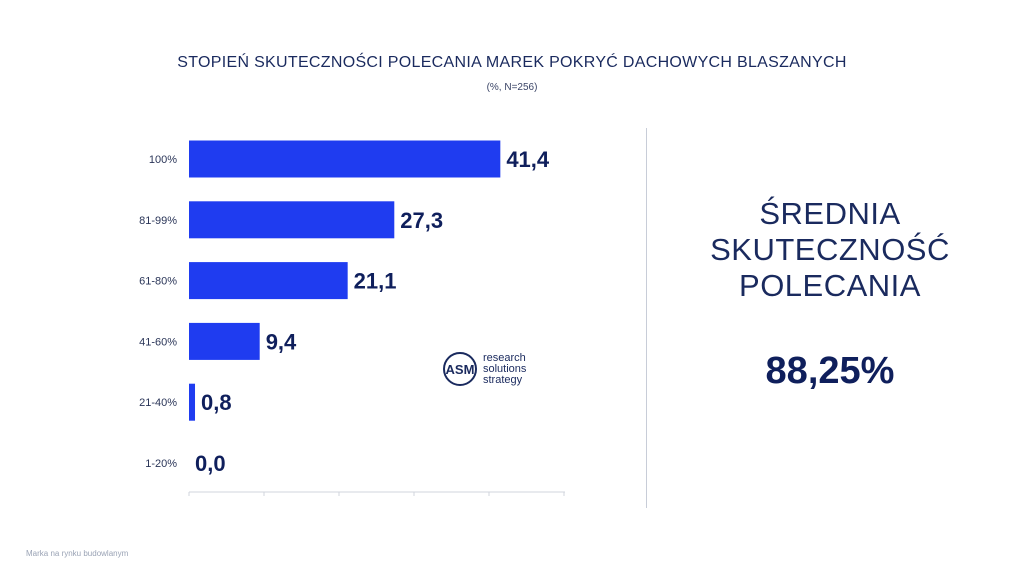  I want to click on value-label: 9,4, so click(281, 341).